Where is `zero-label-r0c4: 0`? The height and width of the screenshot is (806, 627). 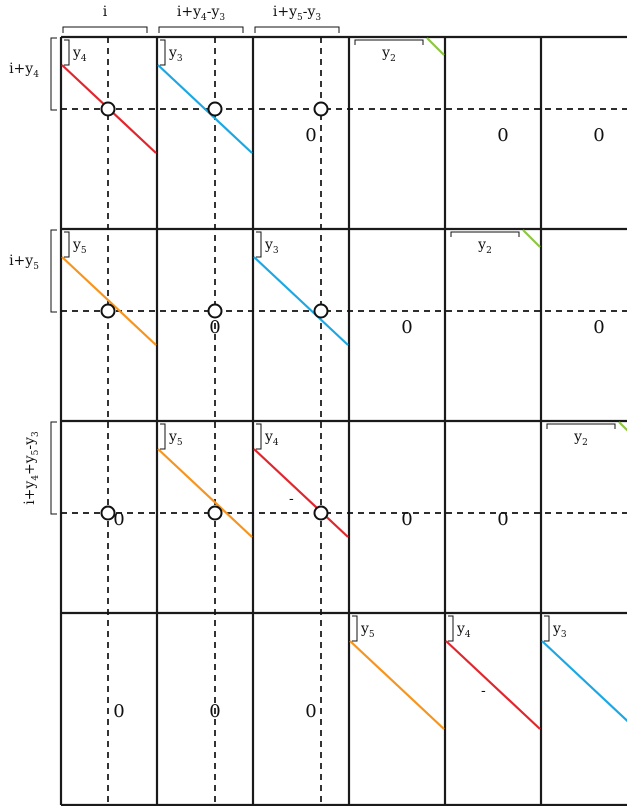 zero-label-r0c4: 0 is located at coordinates (502, 135).